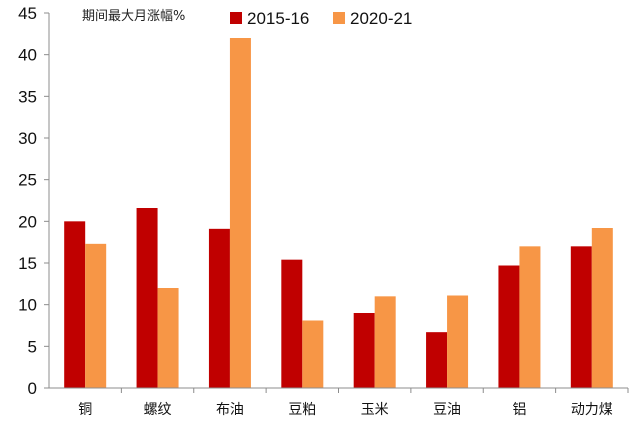 The height and width of the screenshot is (432, 640). Describe the element at coordinates (32, 346) in the screenshot. I see `y-tick-label: 5` at that location.